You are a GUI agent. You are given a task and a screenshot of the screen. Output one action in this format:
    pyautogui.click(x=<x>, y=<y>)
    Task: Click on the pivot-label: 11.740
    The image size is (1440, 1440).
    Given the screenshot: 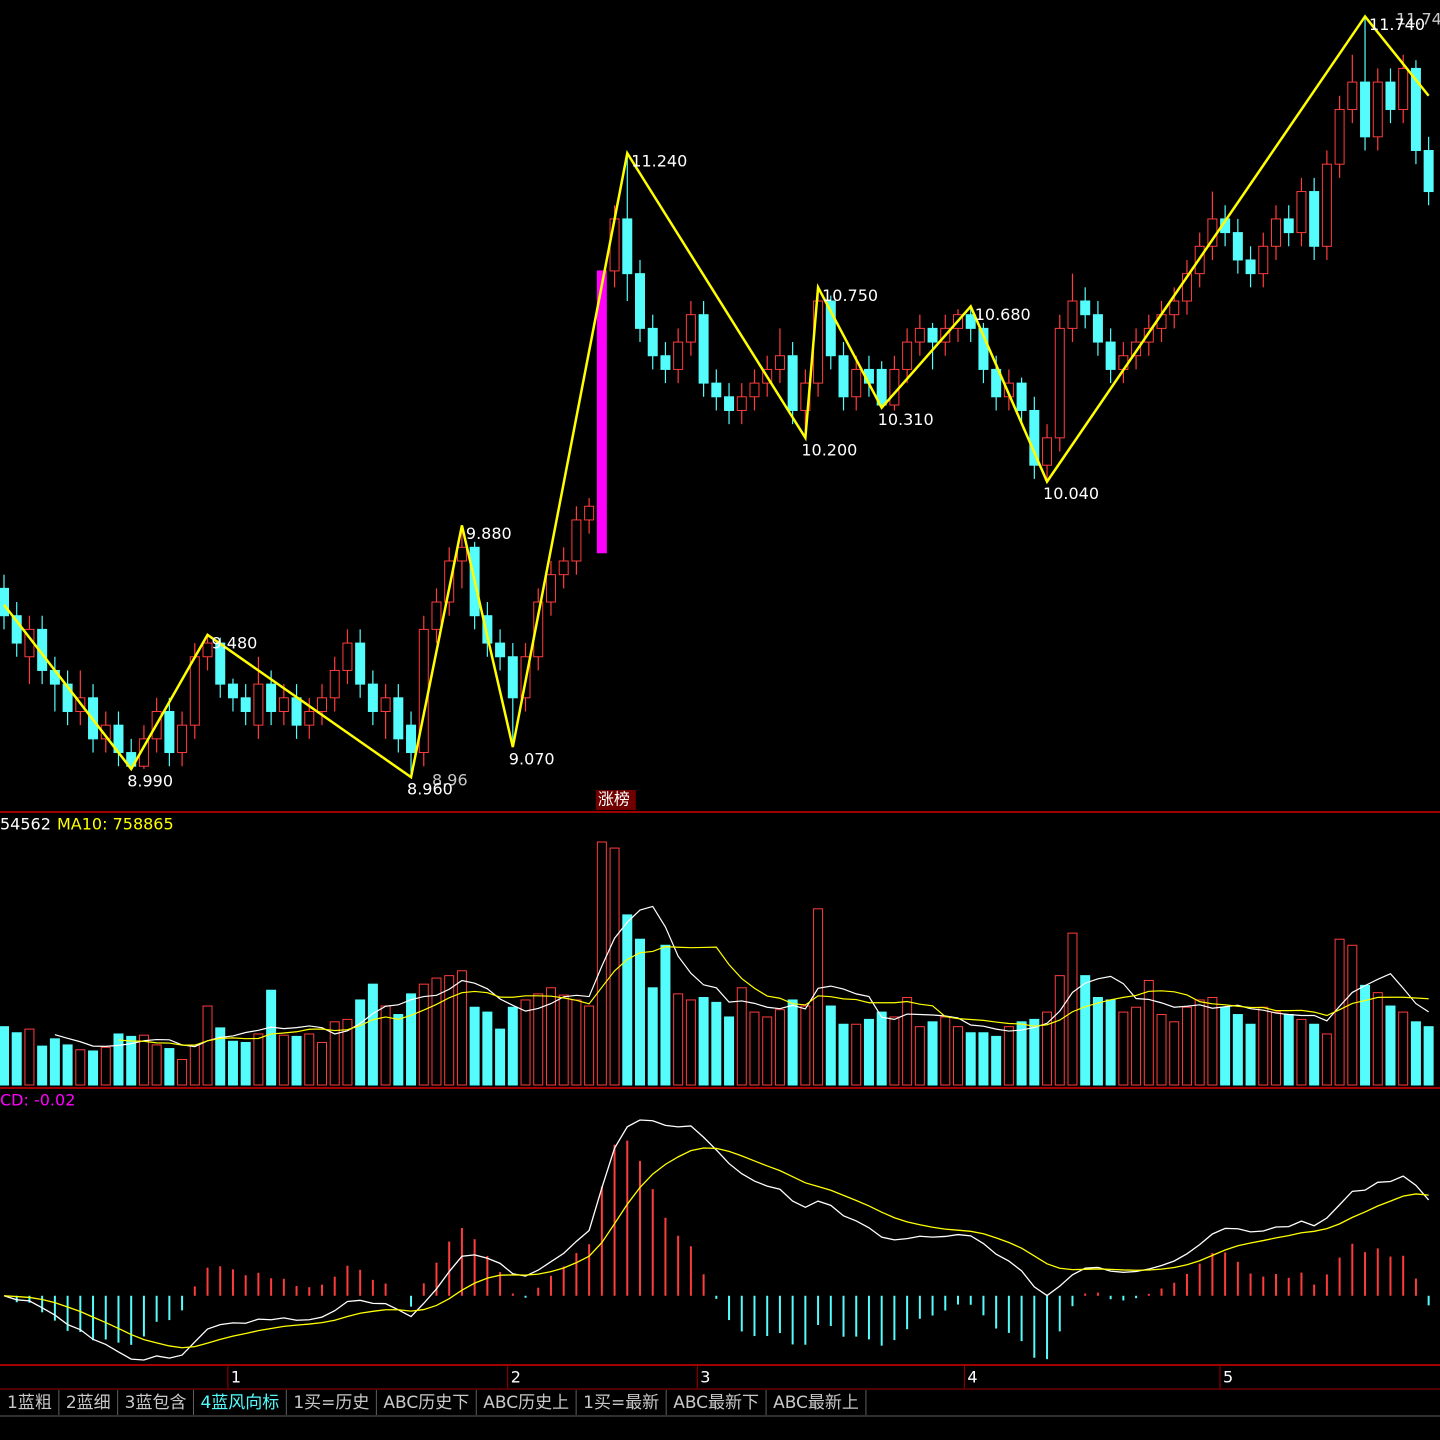 What is the action you would take?
    pyautogui.click(x=1397, y=24)
    